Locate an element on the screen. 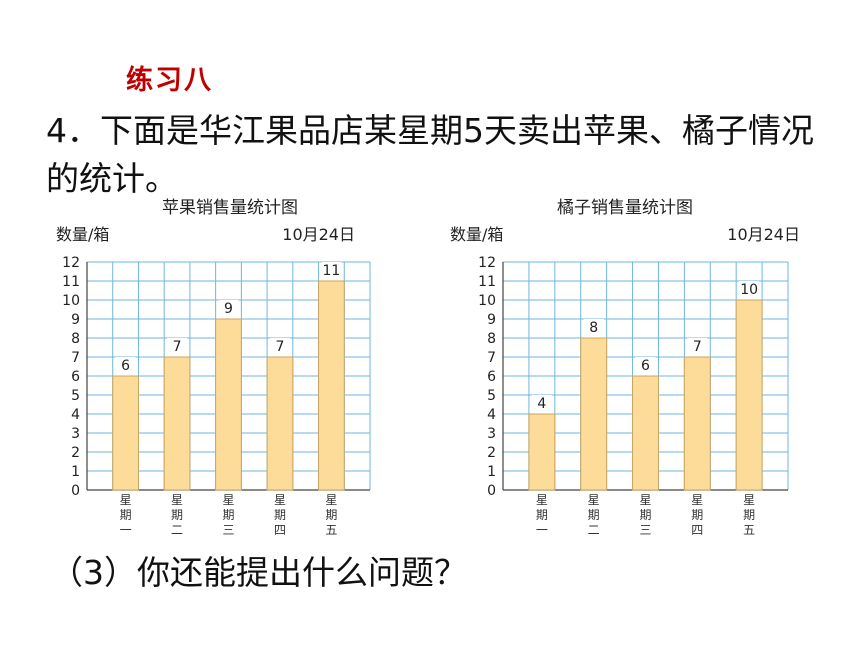 The image size is (860, 645). orange-y-tick-label: 8 is located at coordinates (491, 339).